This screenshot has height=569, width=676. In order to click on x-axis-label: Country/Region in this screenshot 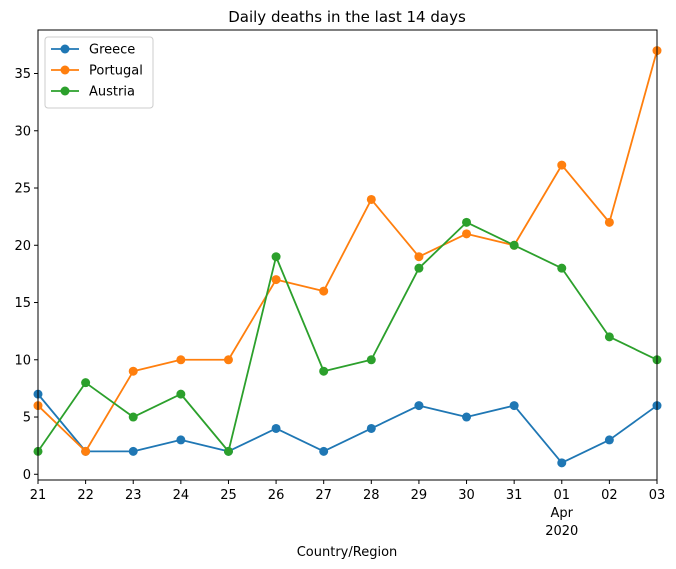, I will do `click(347, 552)`.